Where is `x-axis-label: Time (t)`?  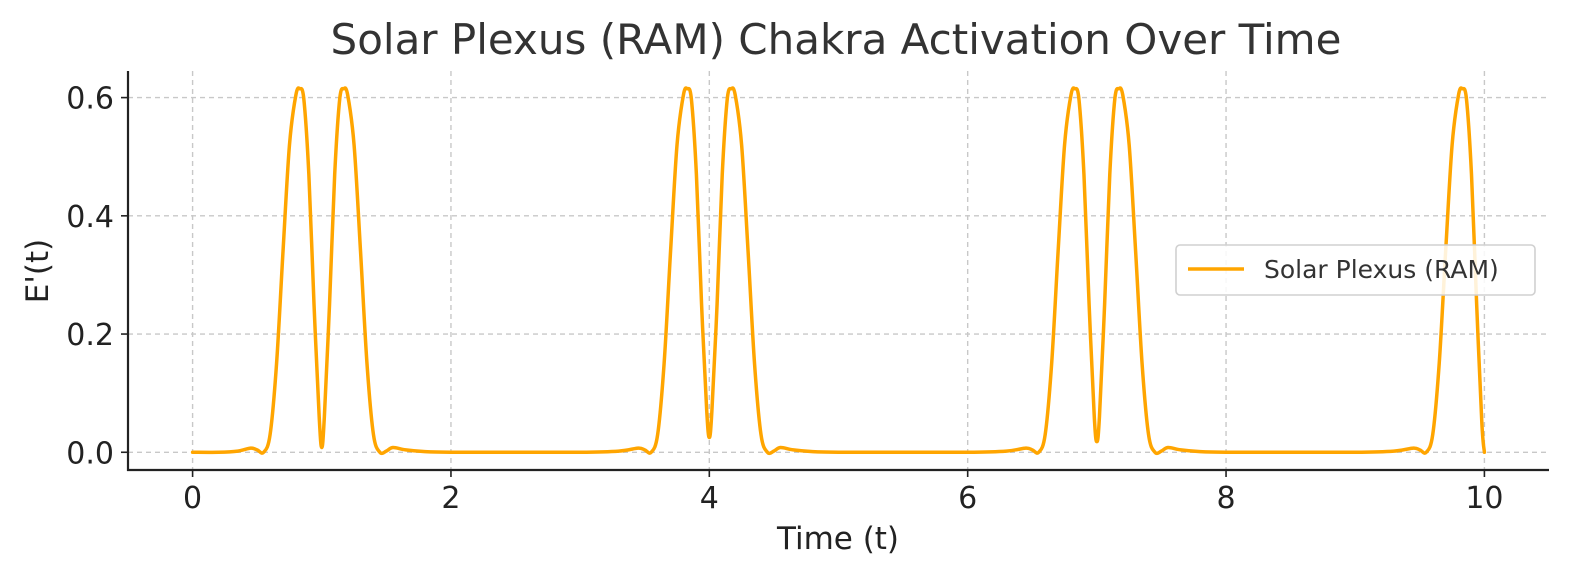
x-axis-label: Time (t) is located at coordinates (837, 539).